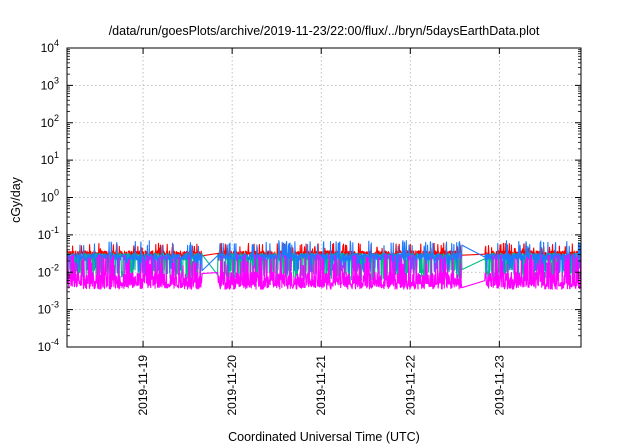 The height and width of the screenshot is (448, 640). I want to click on x-tick-label: 2019-11-19, so click(143, 385).